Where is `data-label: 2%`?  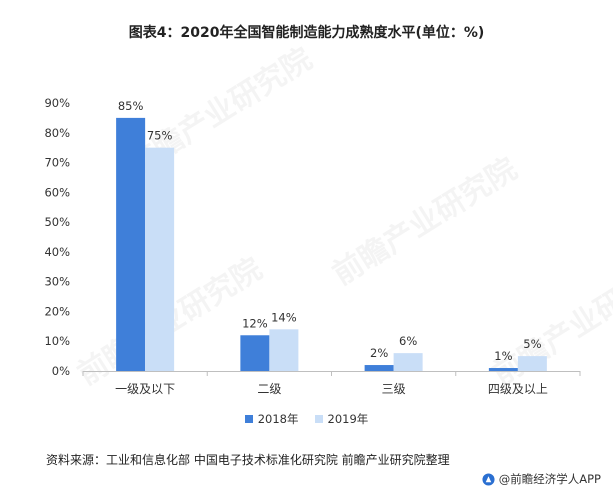
data-label: 2% is located at coordinates (379, 353).